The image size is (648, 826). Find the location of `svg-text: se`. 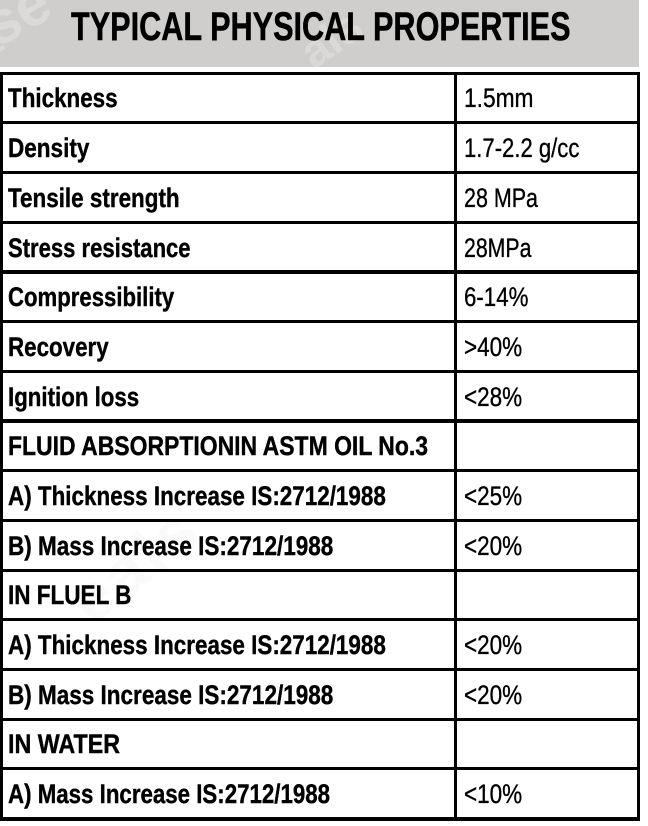

svg-text: se is located at coordinates (31, 29).